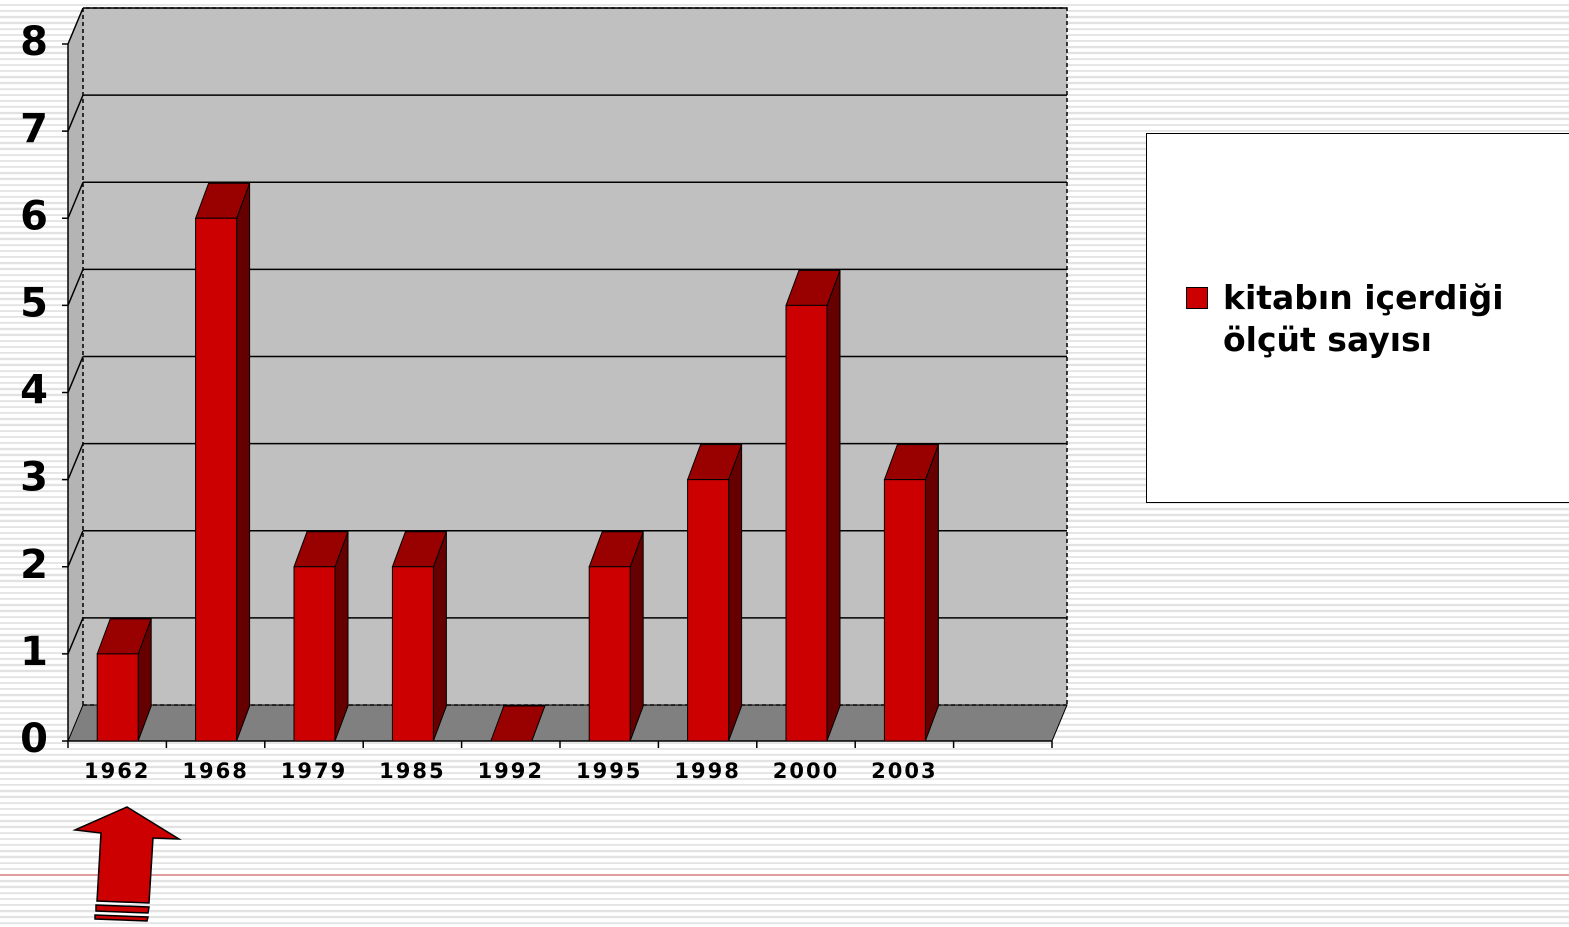  Describe the element at coordinates (117, 771) in the screenshot. I see `x-tick-label: 1962` at that location.